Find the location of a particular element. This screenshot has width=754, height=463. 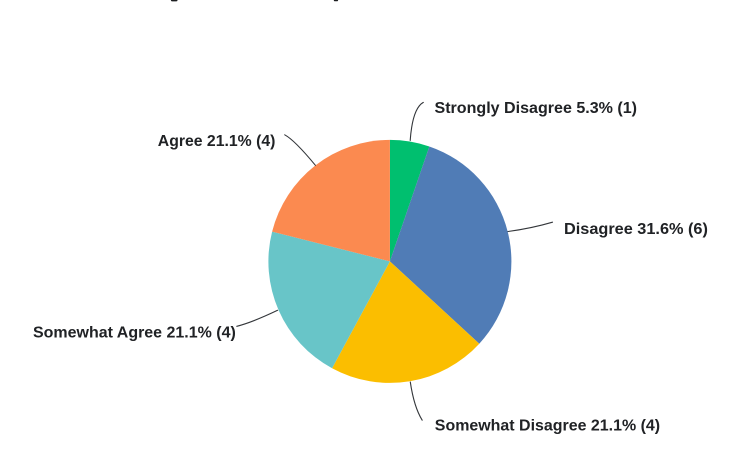

svg-text: Disagree 31.6% (6) is located at coordinates (636, 229).